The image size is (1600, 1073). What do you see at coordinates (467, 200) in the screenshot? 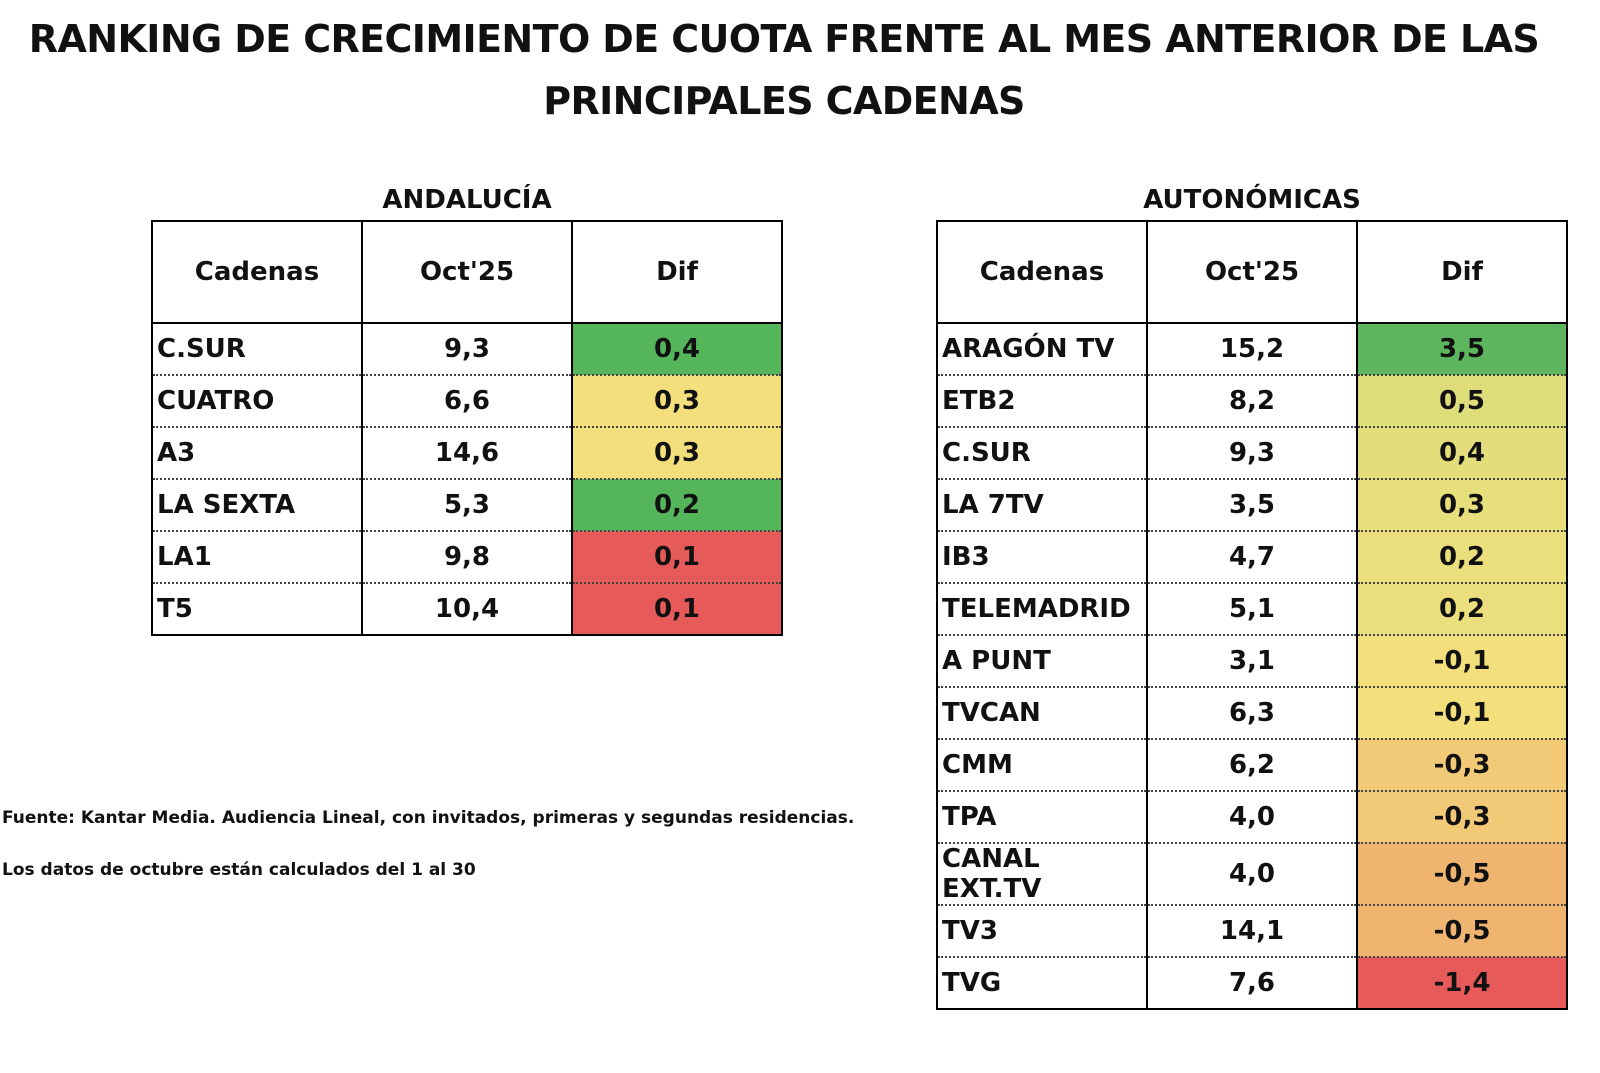
I see `andalucia-title: ANDALUCÍA` at bounding box center [467, 200].